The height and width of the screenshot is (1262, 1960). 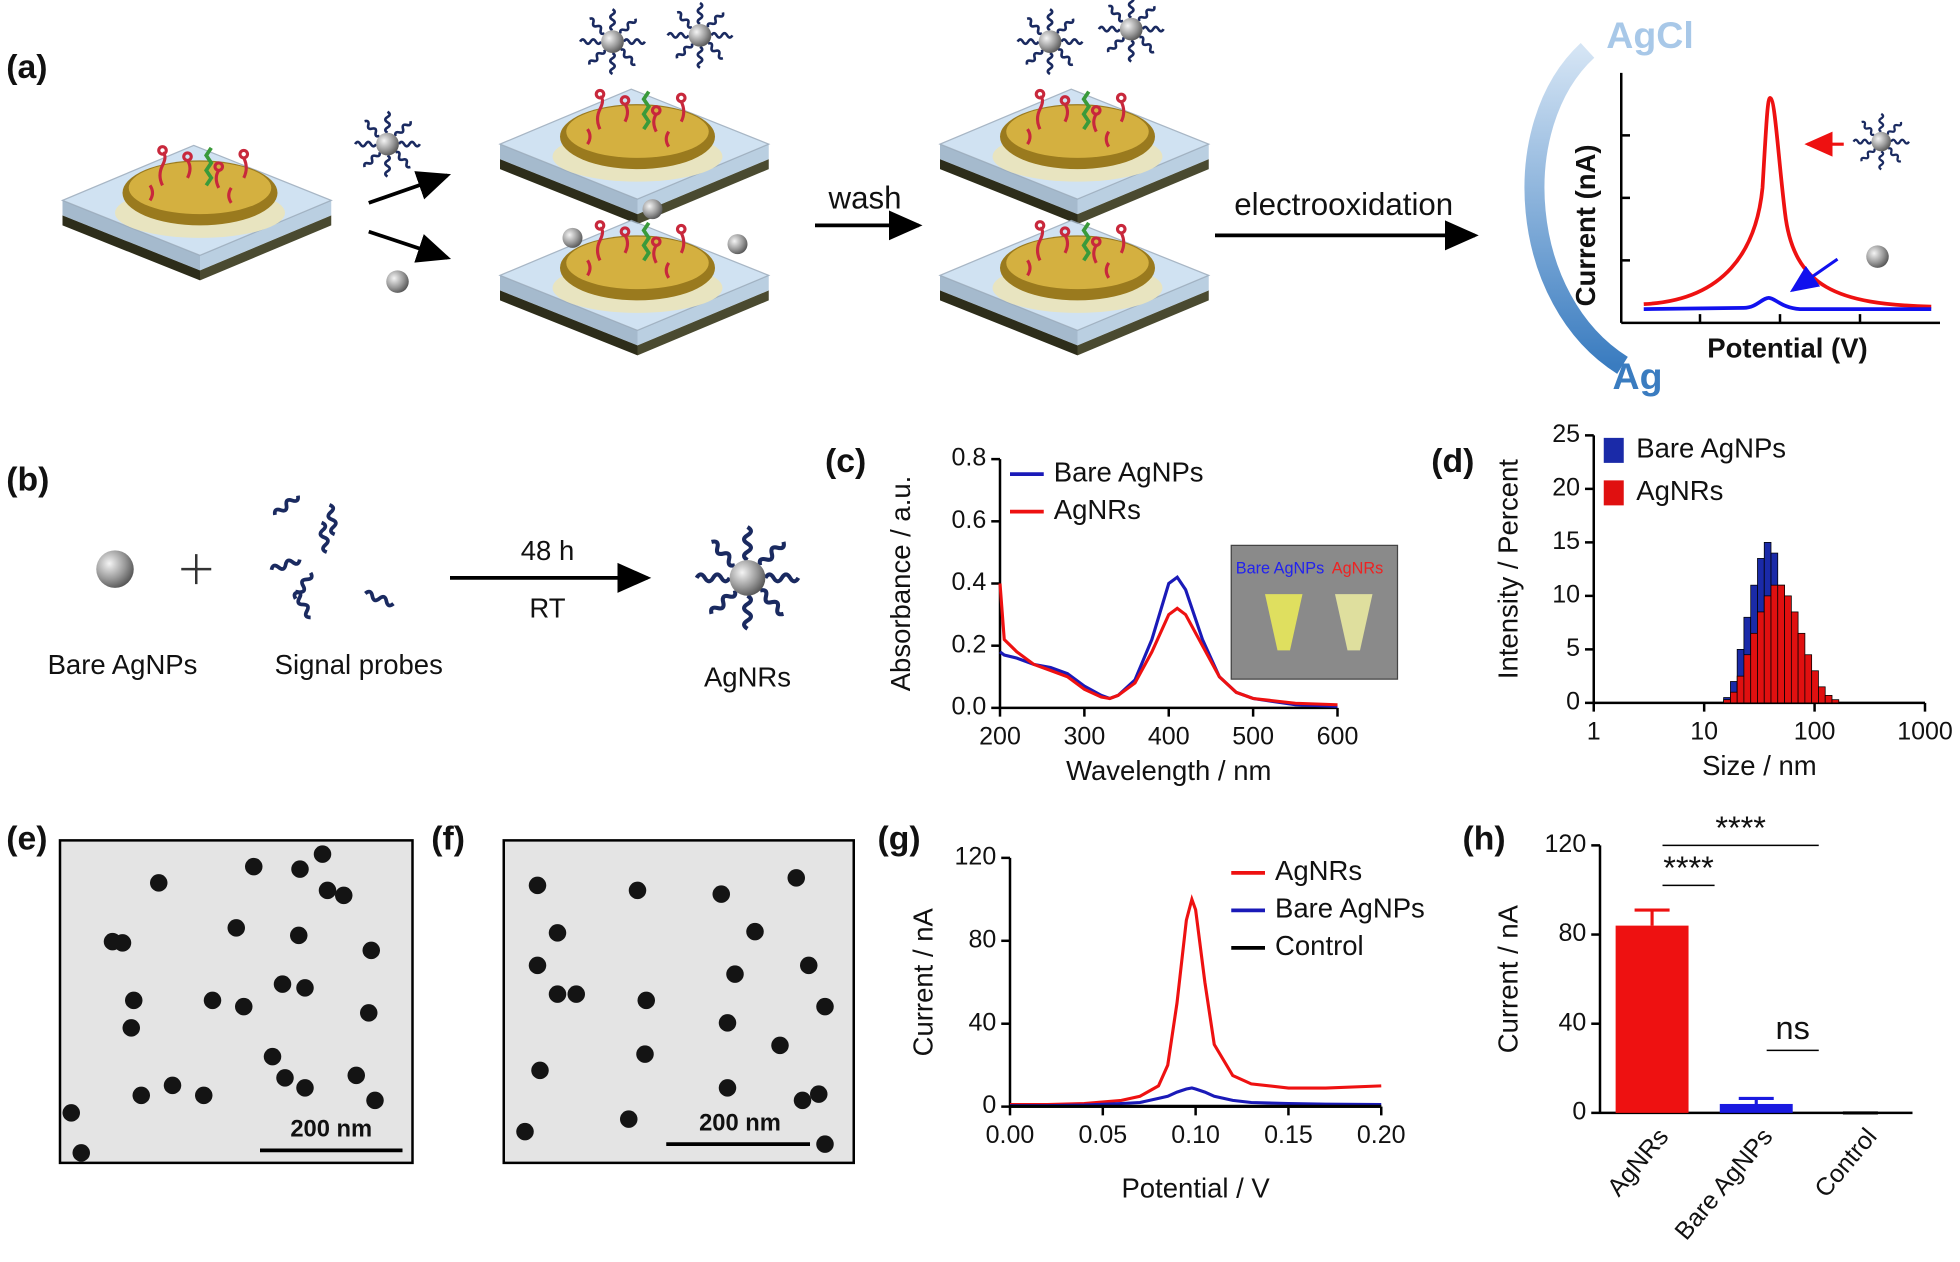 I want to click on photo, so click(x=1314, y=612).